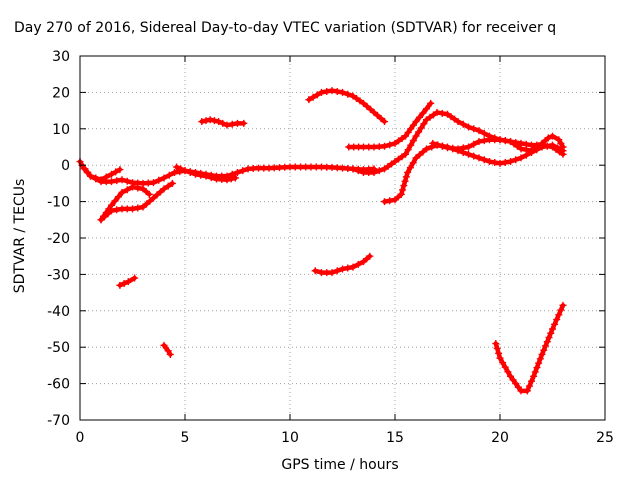 Image resolution: width=640 pixels, height=480 pixels. I want to click on y-axis-label: SDTVAR / TECUs, so click(20, 236).